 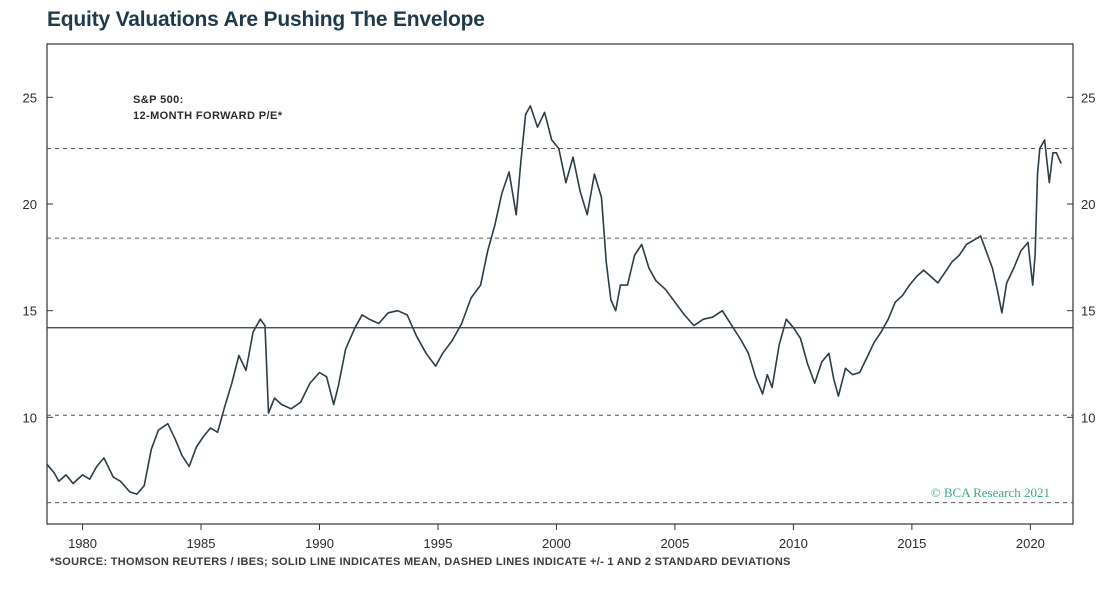 What do you see at coordinates (82, 543) in the screenshot?
I see `x-tick-label: 1980` at bounding box center [82, 543].